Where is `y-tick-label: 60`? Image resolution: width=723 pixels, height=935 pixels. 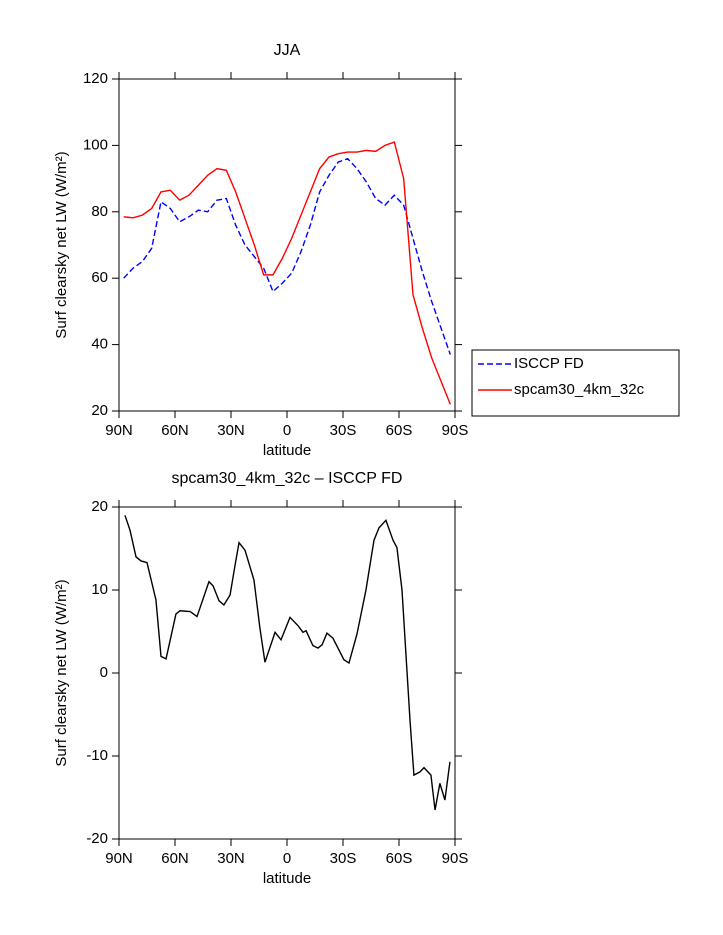 y-tick-label: 60 is located at coordinates (99, 277).